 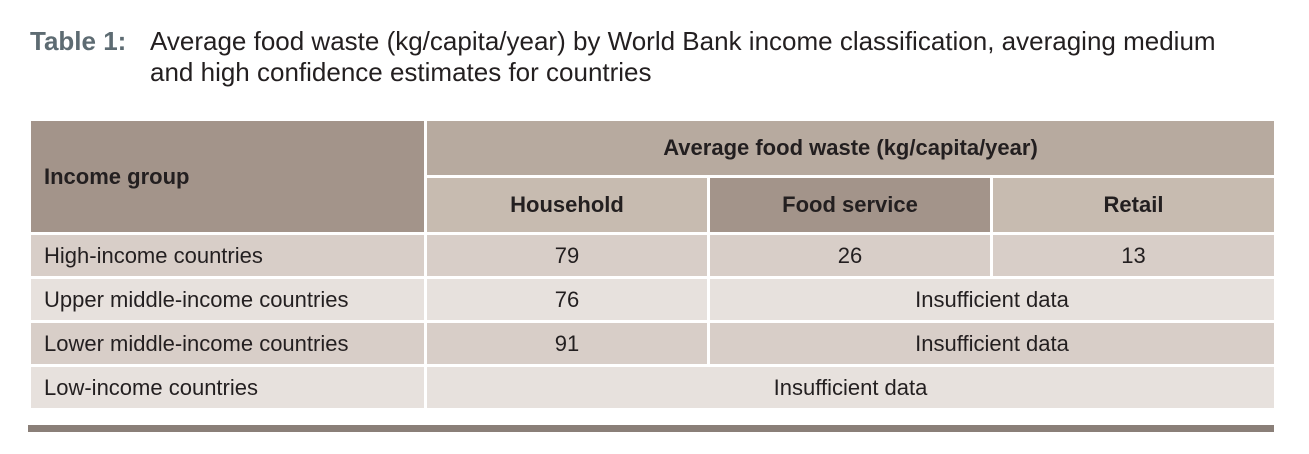 What do you see at coordinates (567, 205) in the screenshot?
I see `household-header: Household` at bounding box center [567, 205].